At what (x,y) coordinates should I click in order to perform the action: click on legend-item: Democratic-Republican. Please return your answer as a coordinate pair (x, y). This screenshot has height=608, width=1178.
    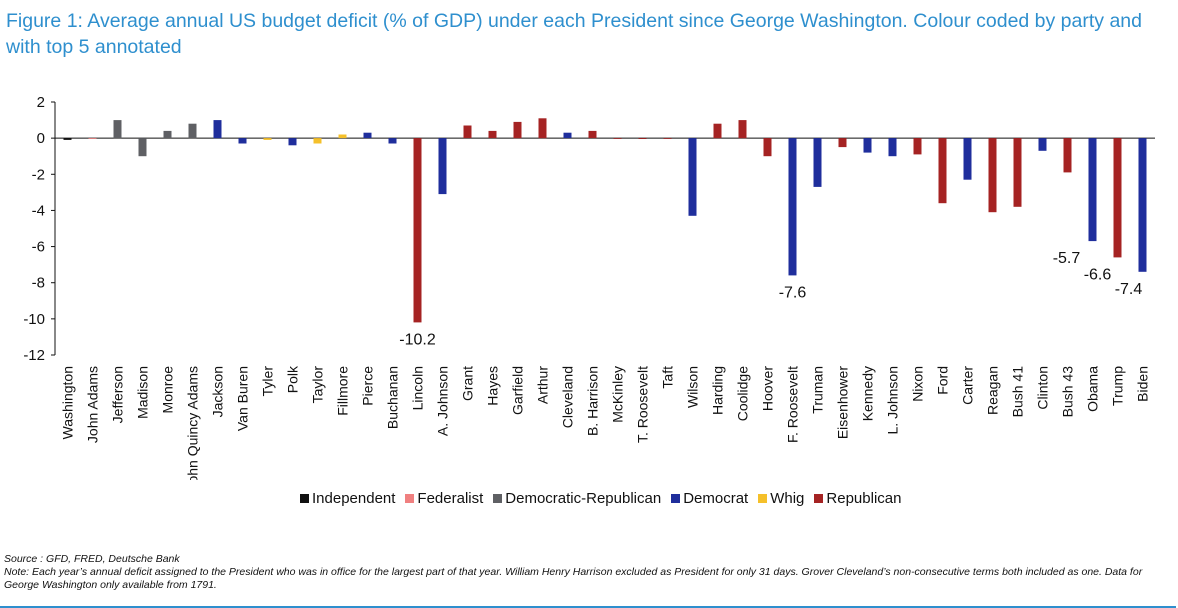
    Looking at the image, I should click on (577, 498).